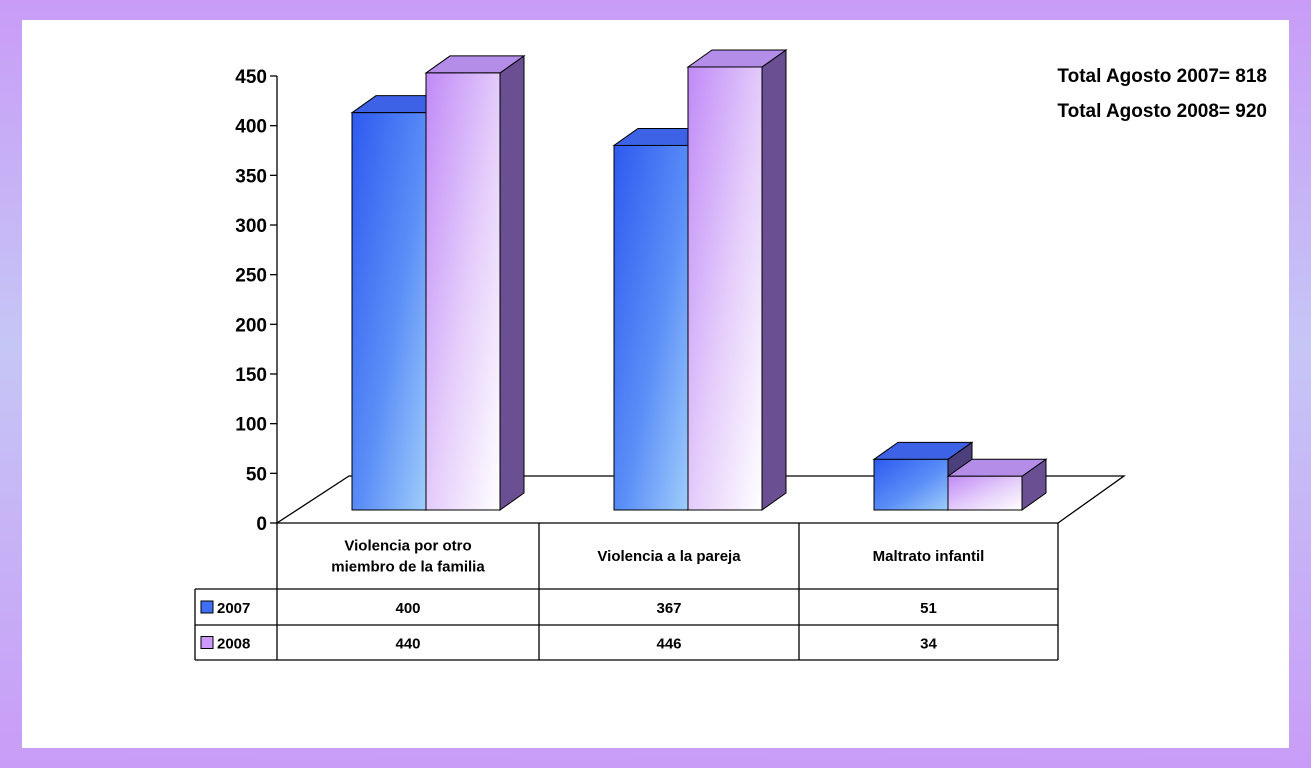 This screenshot has width=1311, height=768. Describe the element at coordinates (251, 176) in the screenshot. I see `y-tick-label: 350` at that location.